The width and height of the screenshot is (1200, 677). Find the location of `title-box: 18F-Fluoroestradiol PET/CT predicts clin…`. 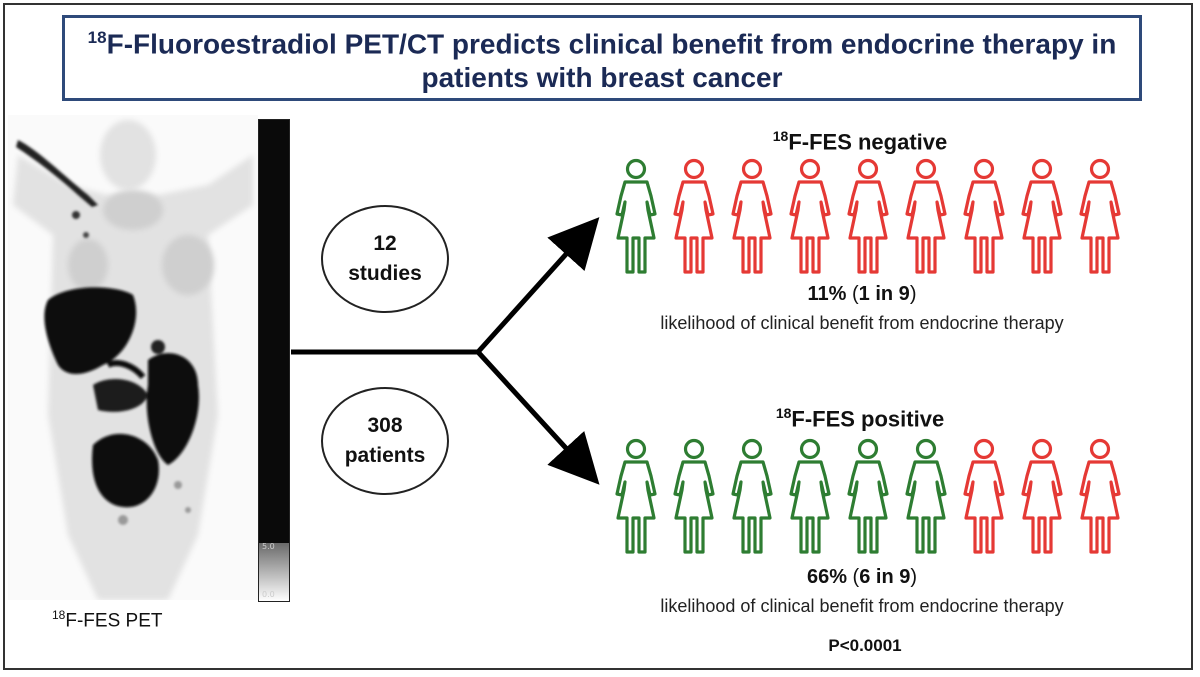

title-box: 18F-Fluoroestradiol PET/CT predicts clin… is located at coordinates (602, 58).